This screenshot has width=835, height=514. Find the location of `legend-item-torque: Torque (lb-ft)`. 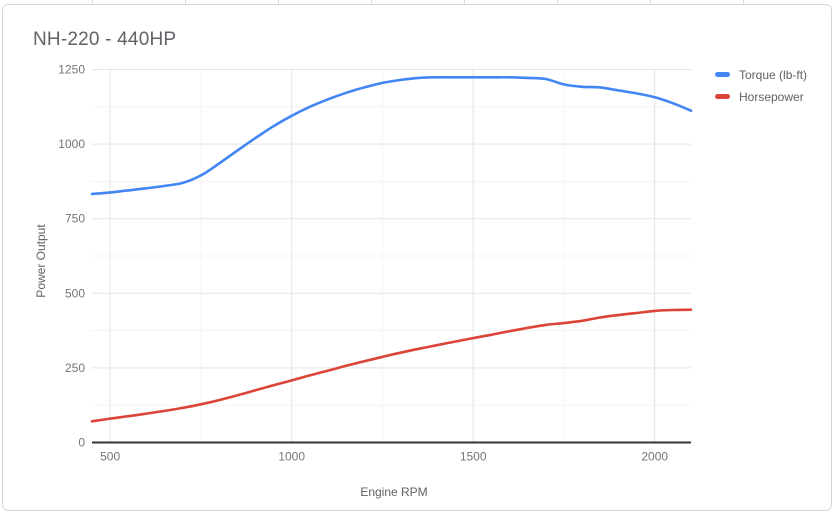

legend-item-torque: Torque (lb-ft) is located at coordinates (761, 74).